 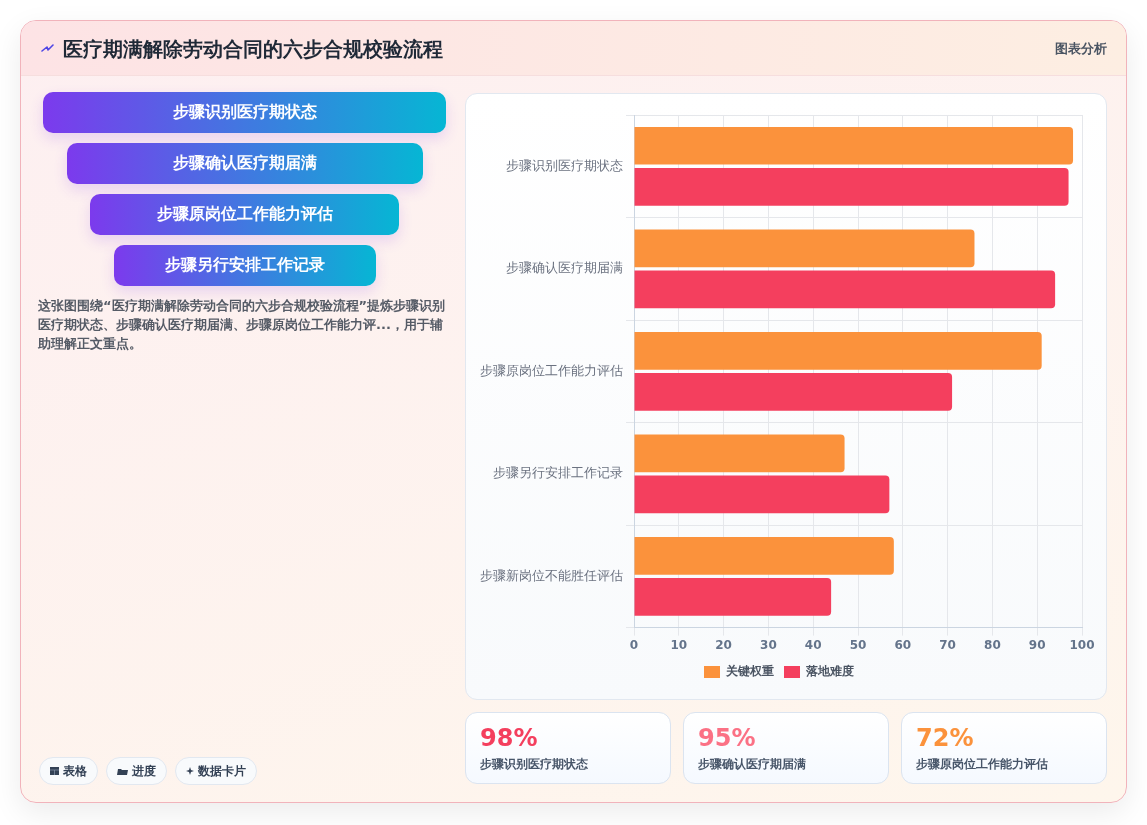 I want to click on text: 表格, so click(x=75, y=771).